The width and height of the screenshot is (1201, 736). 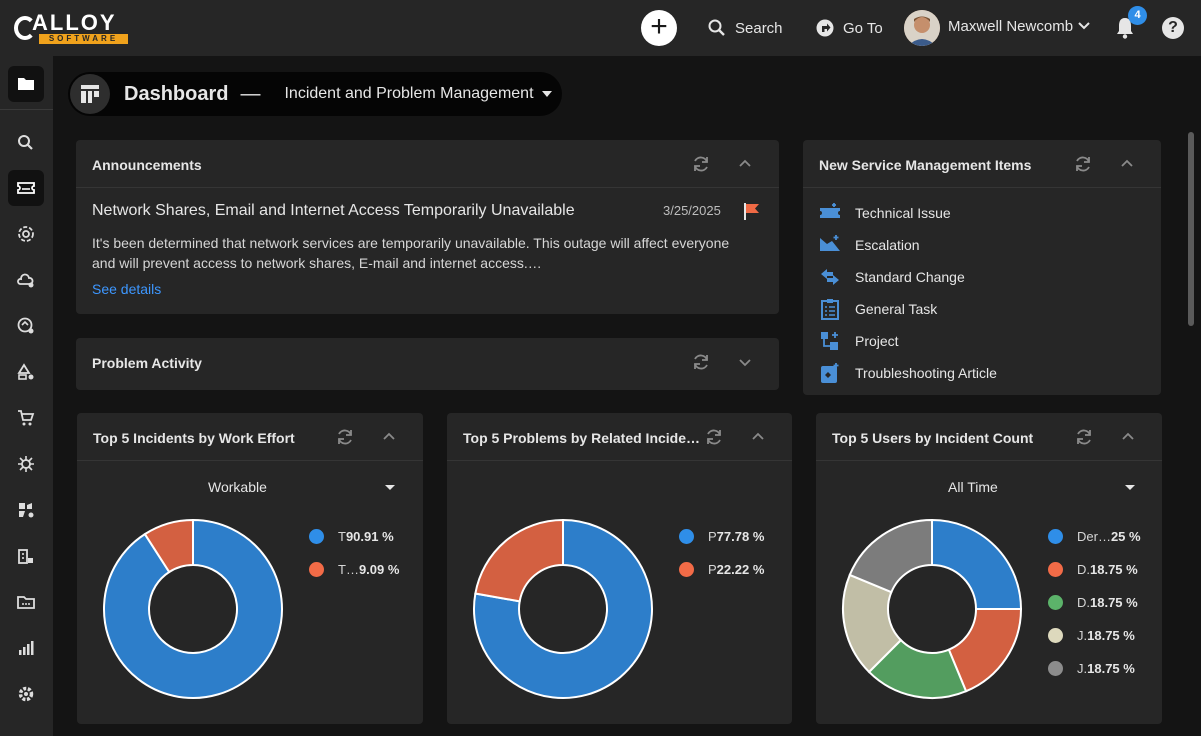 What do you see at coordinates (745, 28) in the screenshot?
I see `search-button: Search` at bounding box center [745, 28].